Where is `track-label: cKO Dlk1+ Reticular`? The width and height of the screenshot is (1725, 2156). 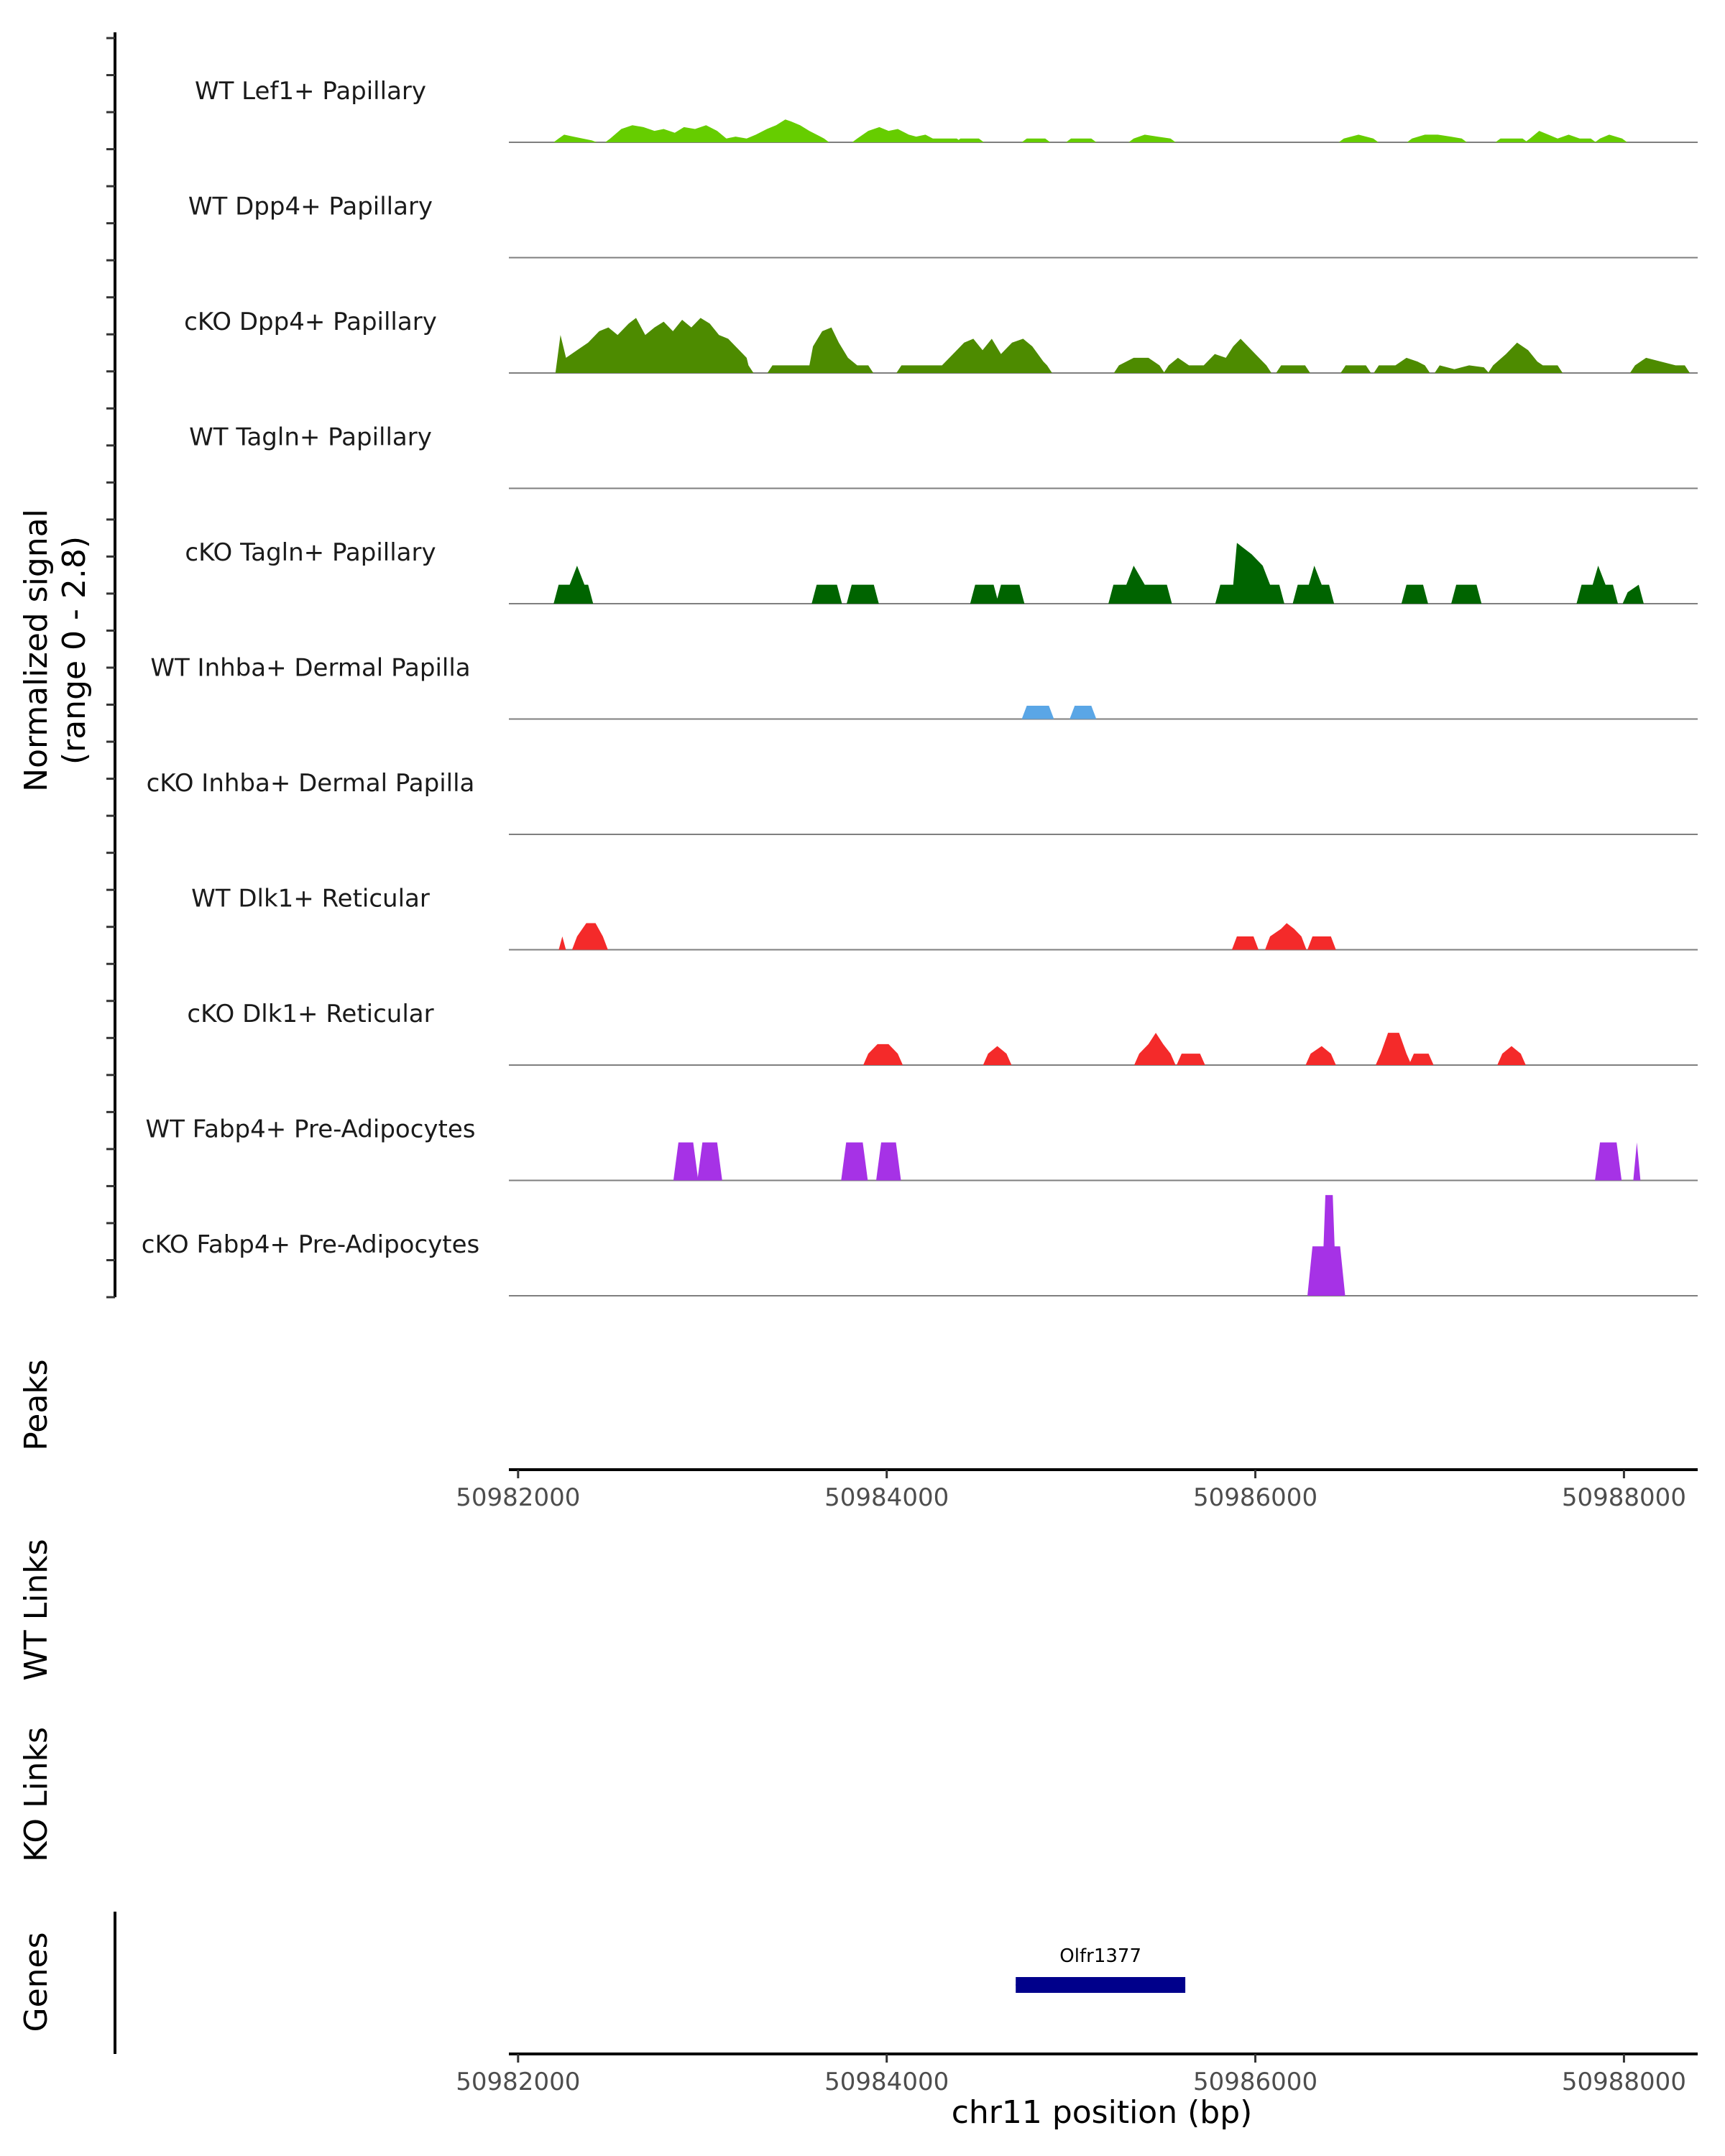 track-label: cKO Dlk1+ Reticular is located at coordinates (310, 1014).